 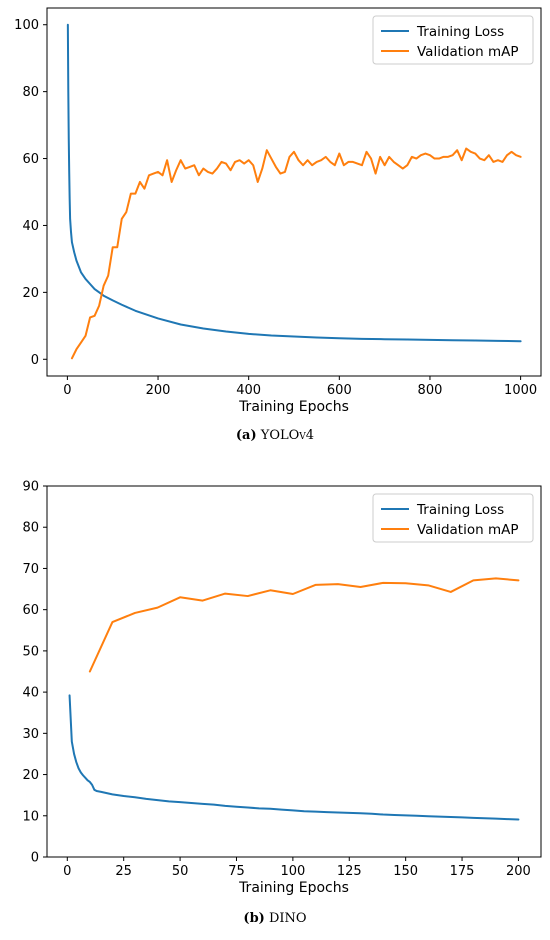 What do you see at coordinates (248, 390) in the screenshot?
I see `x-tick-label: 400` at bounding box center [248, 390].